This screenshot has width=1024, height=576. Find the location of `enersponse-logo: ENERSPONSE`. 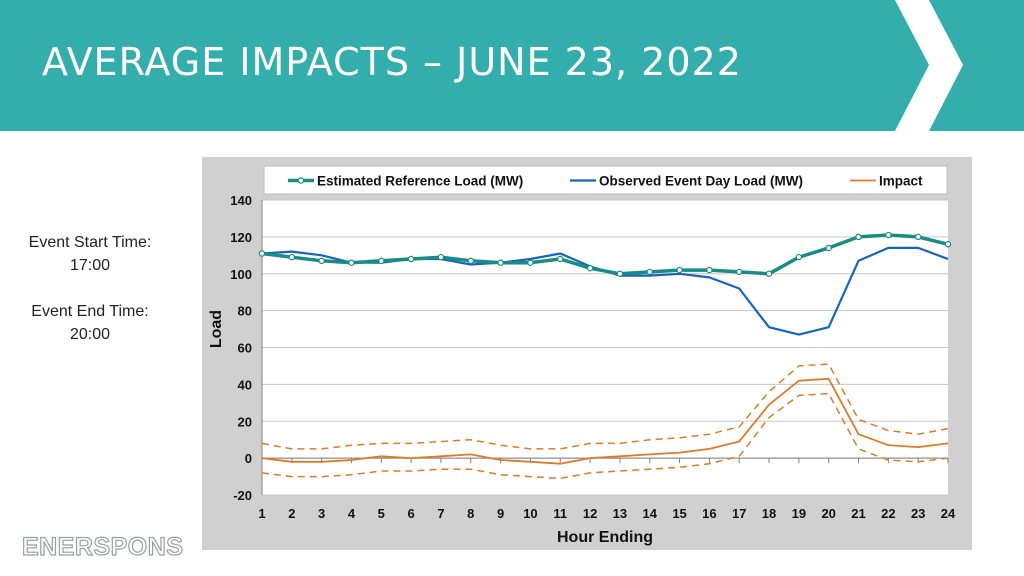

enersponse-logo: ENERSPONSE is located at coordinates (103, 545).